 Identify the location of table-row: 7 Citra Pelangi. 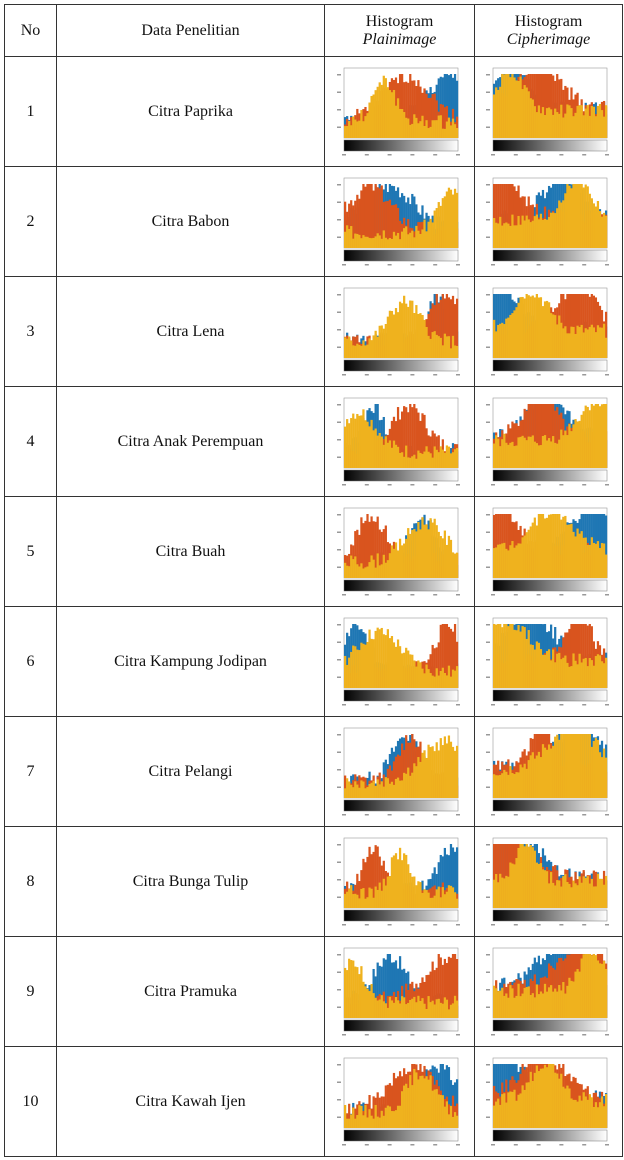
(313, 771).